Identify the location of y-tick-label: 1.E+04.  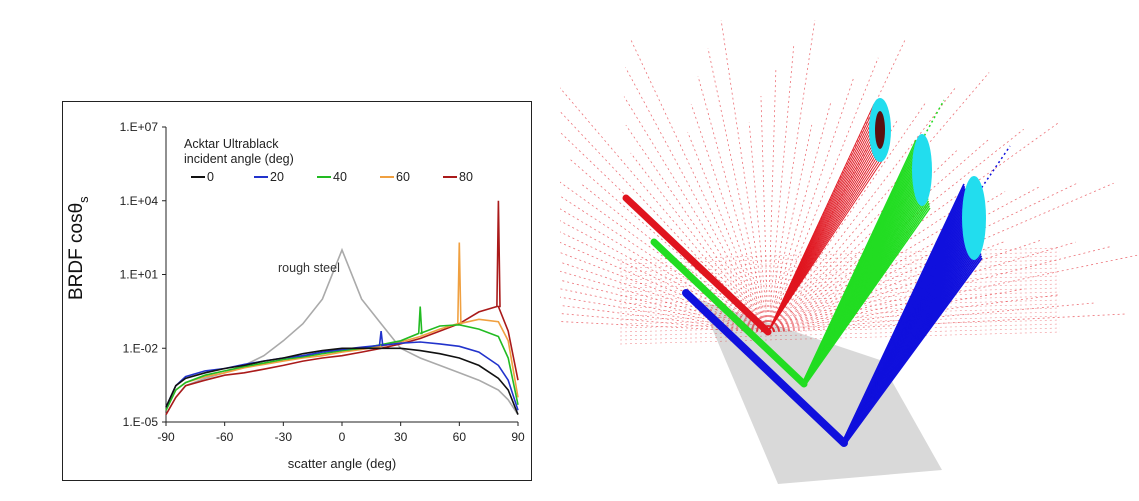
(139, 201).